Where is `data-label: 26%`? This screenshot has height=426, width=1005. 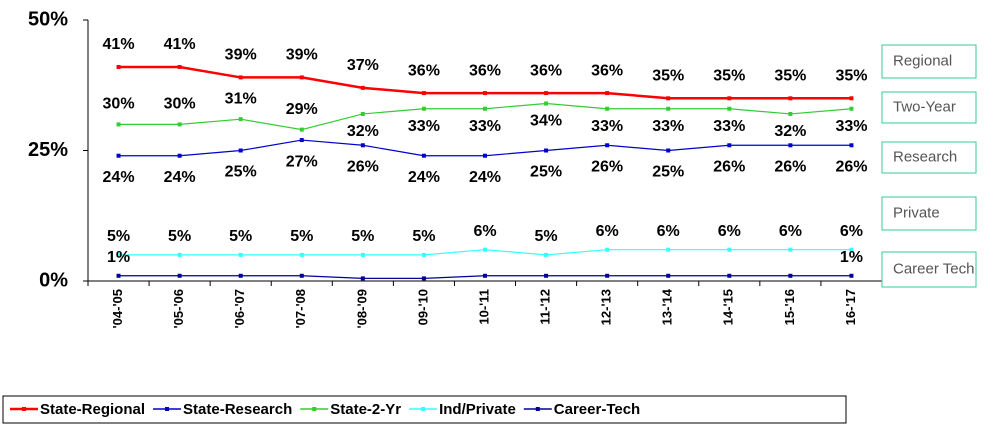
data-label: 26% is located at coordinates (851, 166).